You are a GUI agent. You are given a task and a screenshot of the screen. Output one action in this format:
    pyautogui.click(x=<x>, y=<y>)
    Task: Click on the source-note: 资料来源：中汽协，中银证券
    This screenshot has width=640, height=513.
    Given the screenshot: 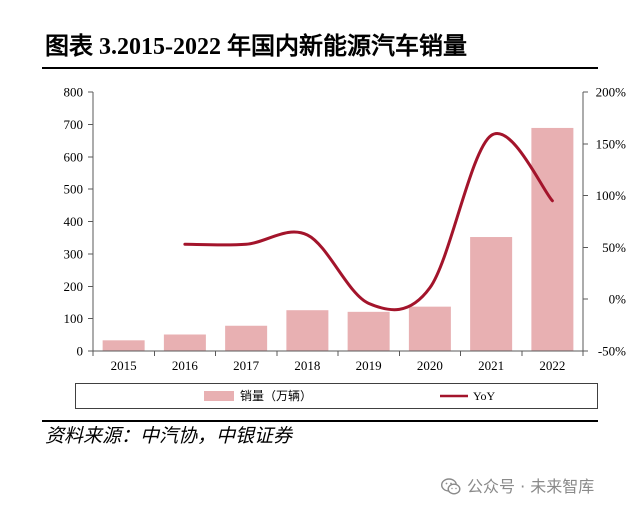 What is the action you would take?
    pyautogui.click(x=169, y=436)
    